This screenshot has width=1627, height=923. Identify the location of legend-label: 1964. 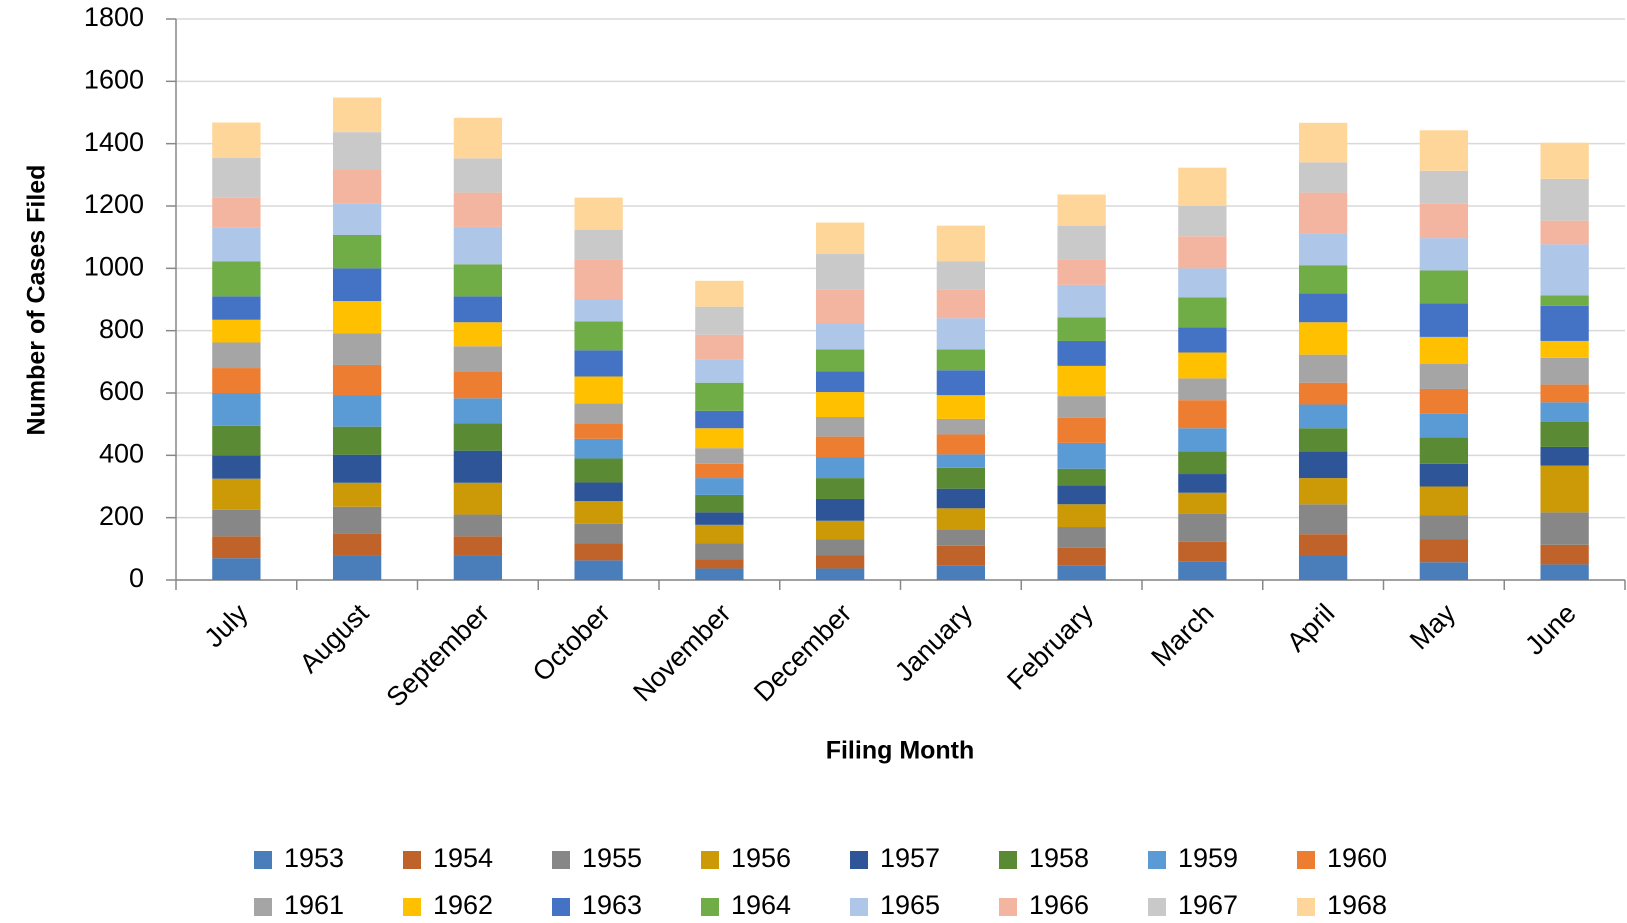
(761, 905).